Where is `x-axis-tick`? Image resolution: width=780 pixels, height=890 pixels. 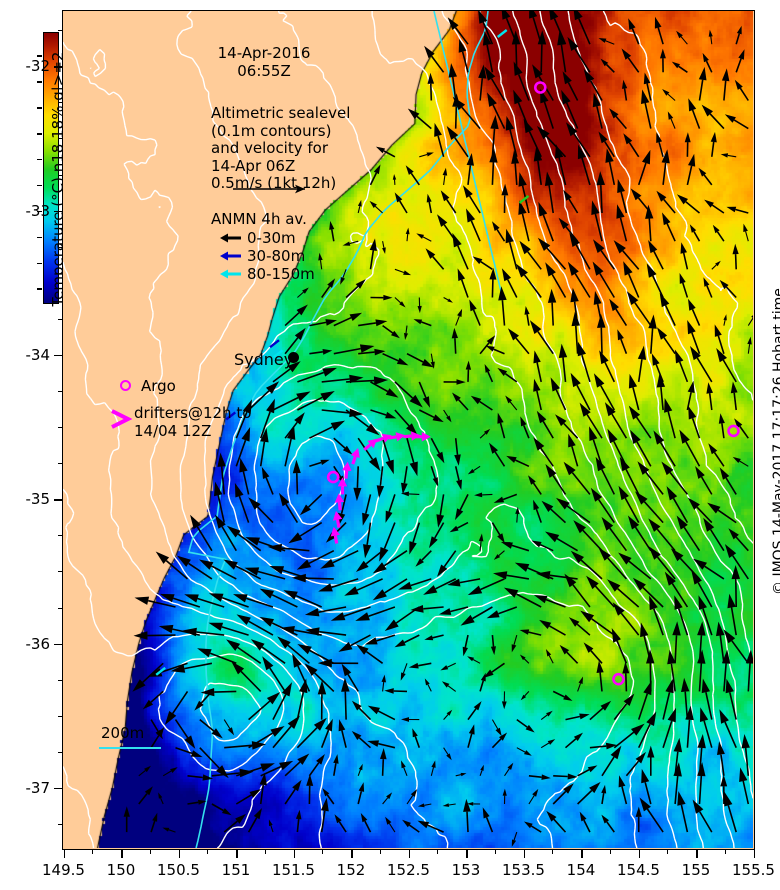 x-axis-tick is located at coordinates (639, 854).